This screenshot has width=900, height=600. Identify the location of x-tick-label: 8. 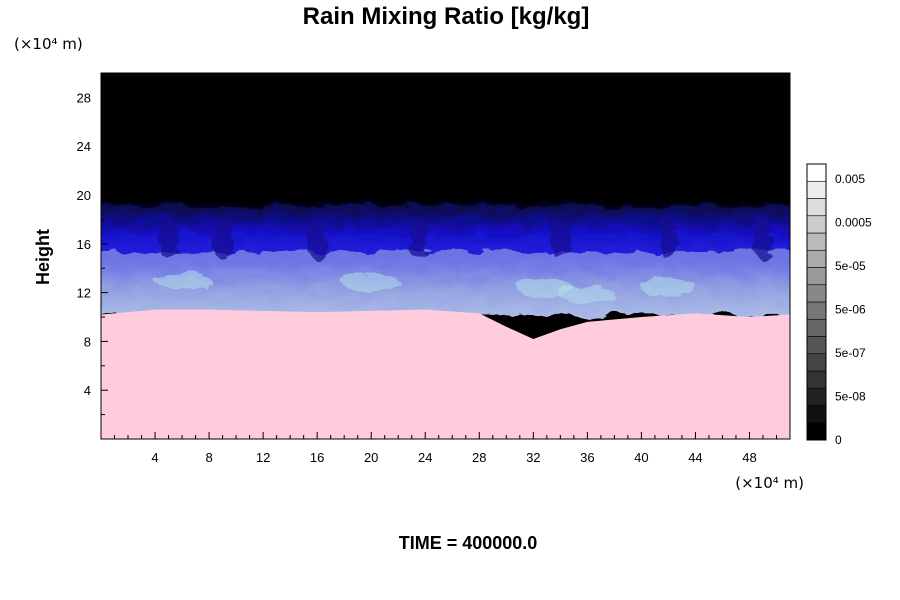
(208, 457).